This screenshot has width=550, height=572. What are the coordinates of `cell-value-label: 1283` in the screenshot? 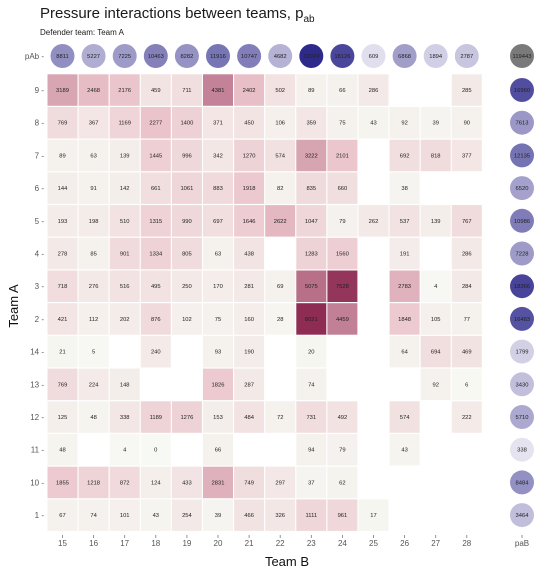 It's located at (311, 255).